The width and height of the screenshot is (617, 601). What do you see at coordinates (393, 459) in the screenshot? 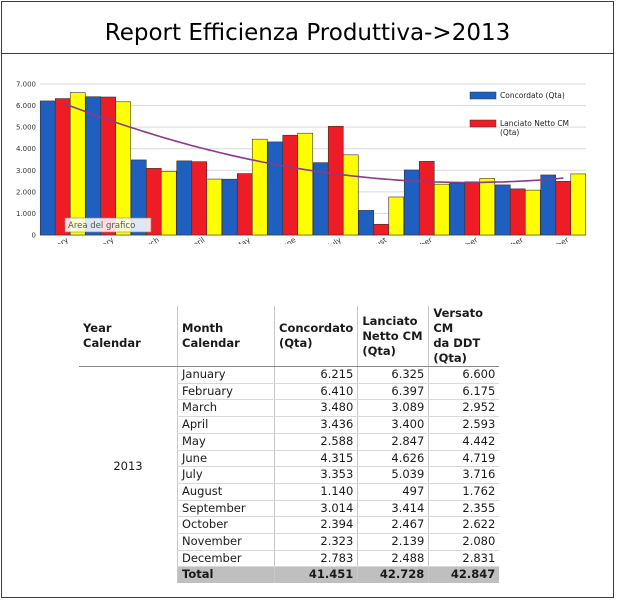
I see `lanciato-cell: 4.626` at bounding box center [393, 459].